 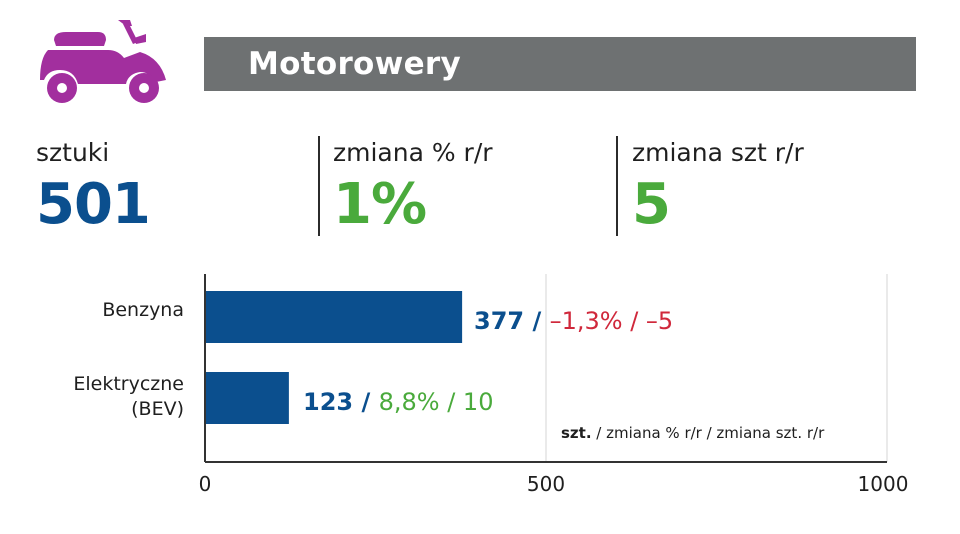 I want to click on chart-note: szt. / zmiana % r/r / zmiana szt. r/r, so click(x=692, y=433).